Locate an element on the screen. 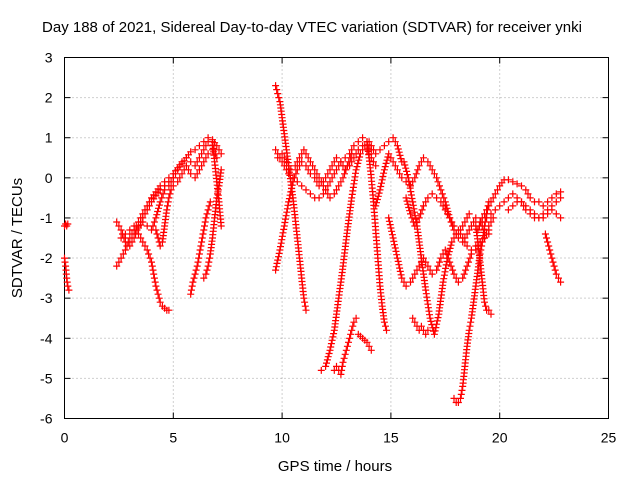 The width and height of the screenshot is (640, 485). y-axis-title: SDTVAR / TECUs is located at coordinates (17, 238).